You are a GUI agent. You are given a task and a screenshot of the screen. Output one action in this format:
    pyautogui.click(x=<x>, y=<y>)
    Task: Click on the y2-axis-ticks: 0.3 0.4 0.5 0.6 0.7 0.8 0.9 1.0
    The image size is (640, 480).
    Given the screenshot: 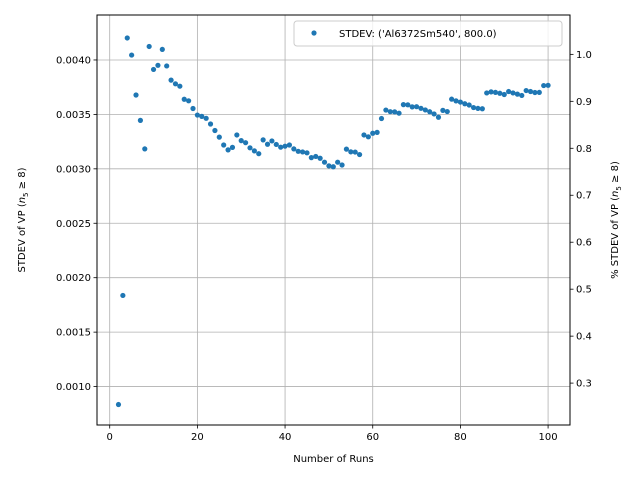 What is the action you would take?
    pyautogui.click(x=581, y=220)
    